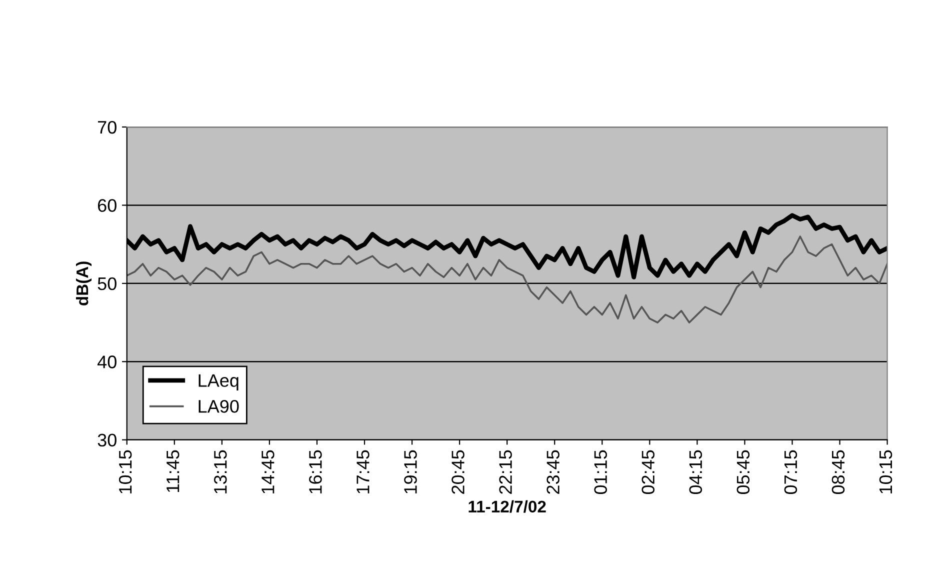 Image resolution: width=933 pixels, height=588 pixels. I want to click on y-tick-label: 70, so click(107, 127).